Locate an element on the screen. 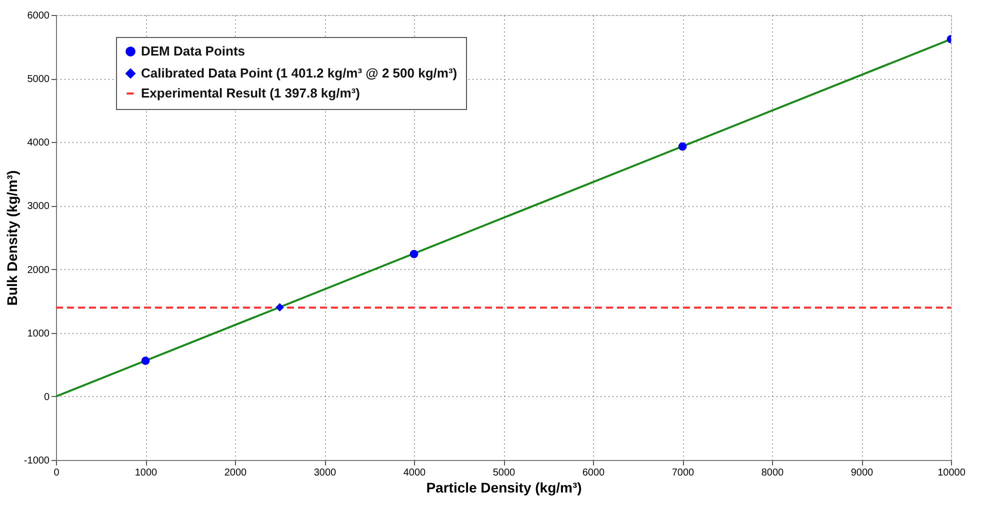  x-tick-label: 8000 is located at coordinates (772, 473).